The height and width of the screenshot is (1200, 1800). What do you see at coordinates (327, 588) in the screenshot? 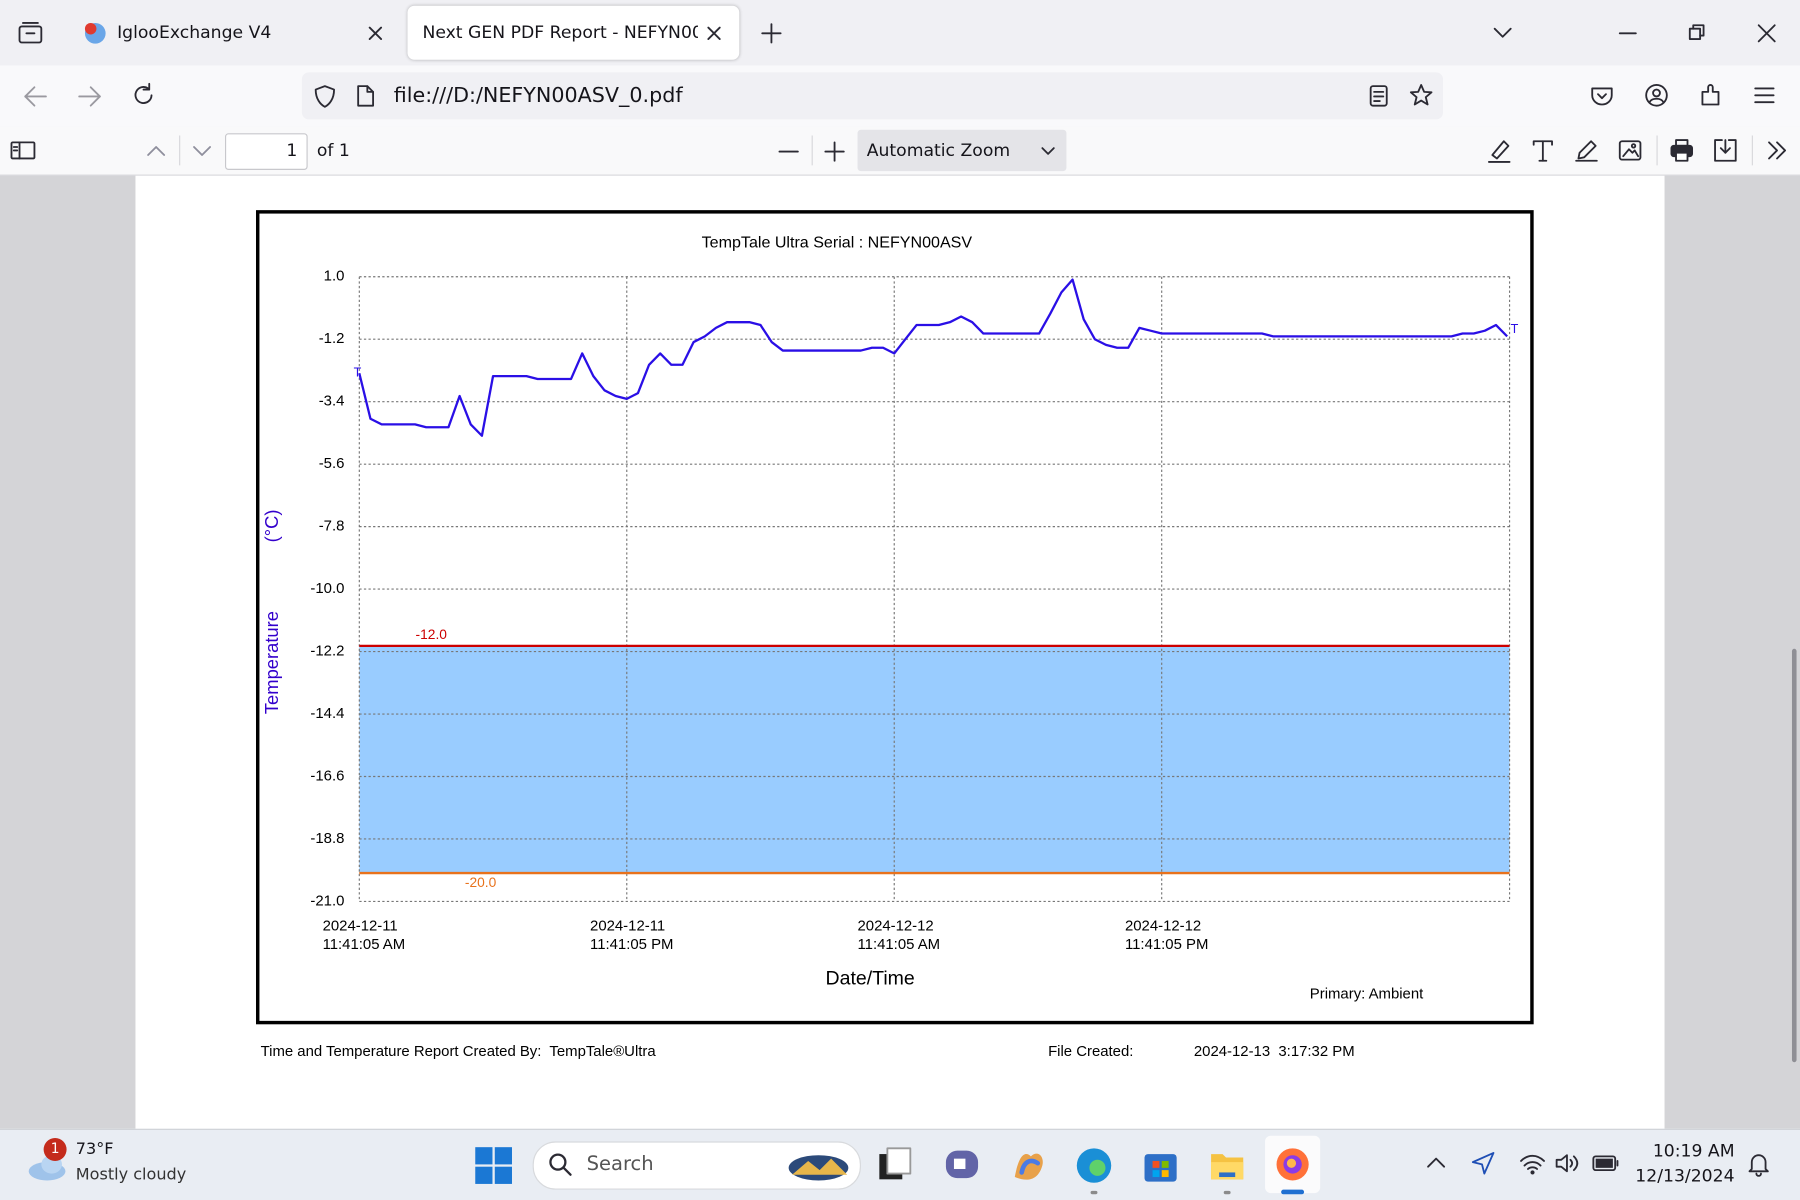
I see `y-tick-label: -10.0` at bounding box center [327, 588].